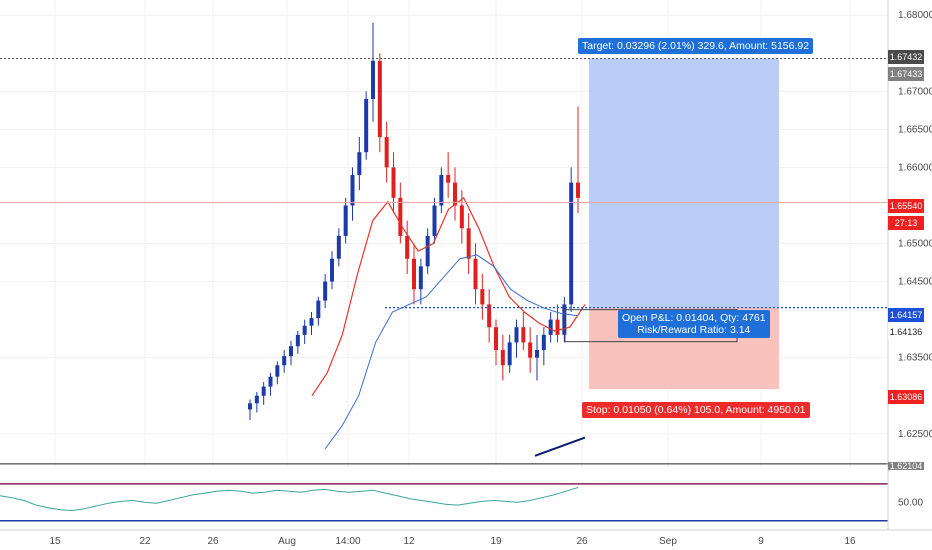 Image resolution: width=932 pixels, height=550 pixels. I want to click on trend-line, so click(560, 446).